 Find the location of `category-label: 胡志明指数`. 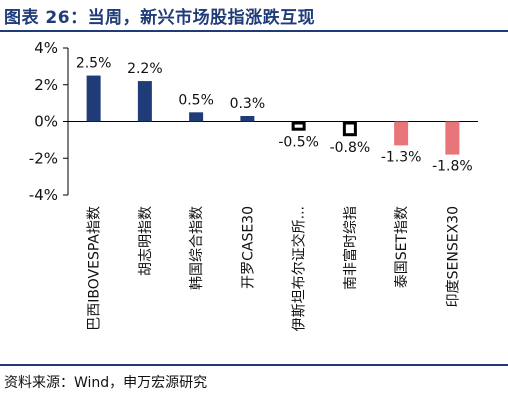

category-label: 胡志明指数 is located at coordinates (146, 241).